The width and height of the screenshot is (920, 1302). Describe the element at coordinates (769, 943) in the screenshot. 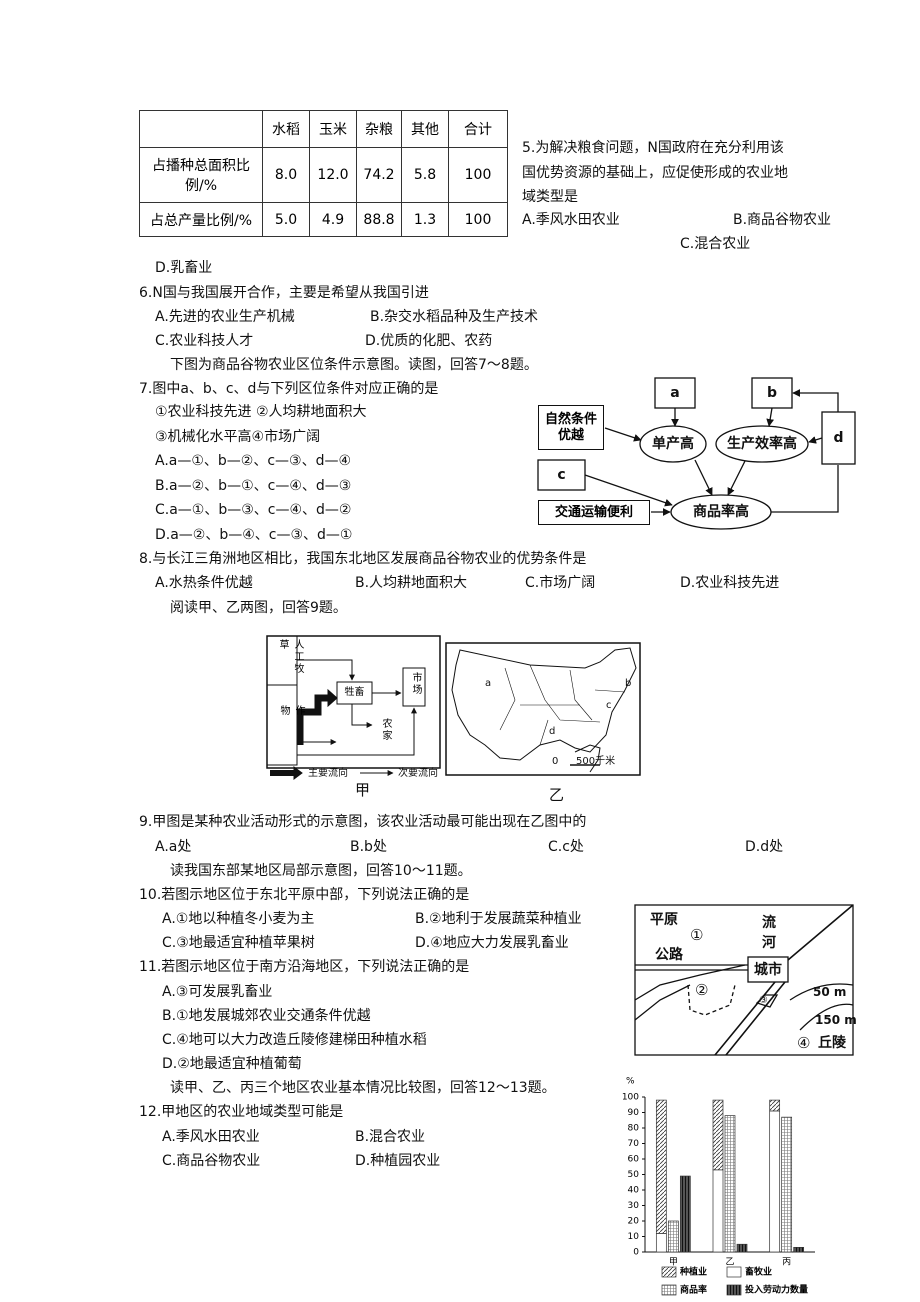

I see `map-label: 河` at that location.